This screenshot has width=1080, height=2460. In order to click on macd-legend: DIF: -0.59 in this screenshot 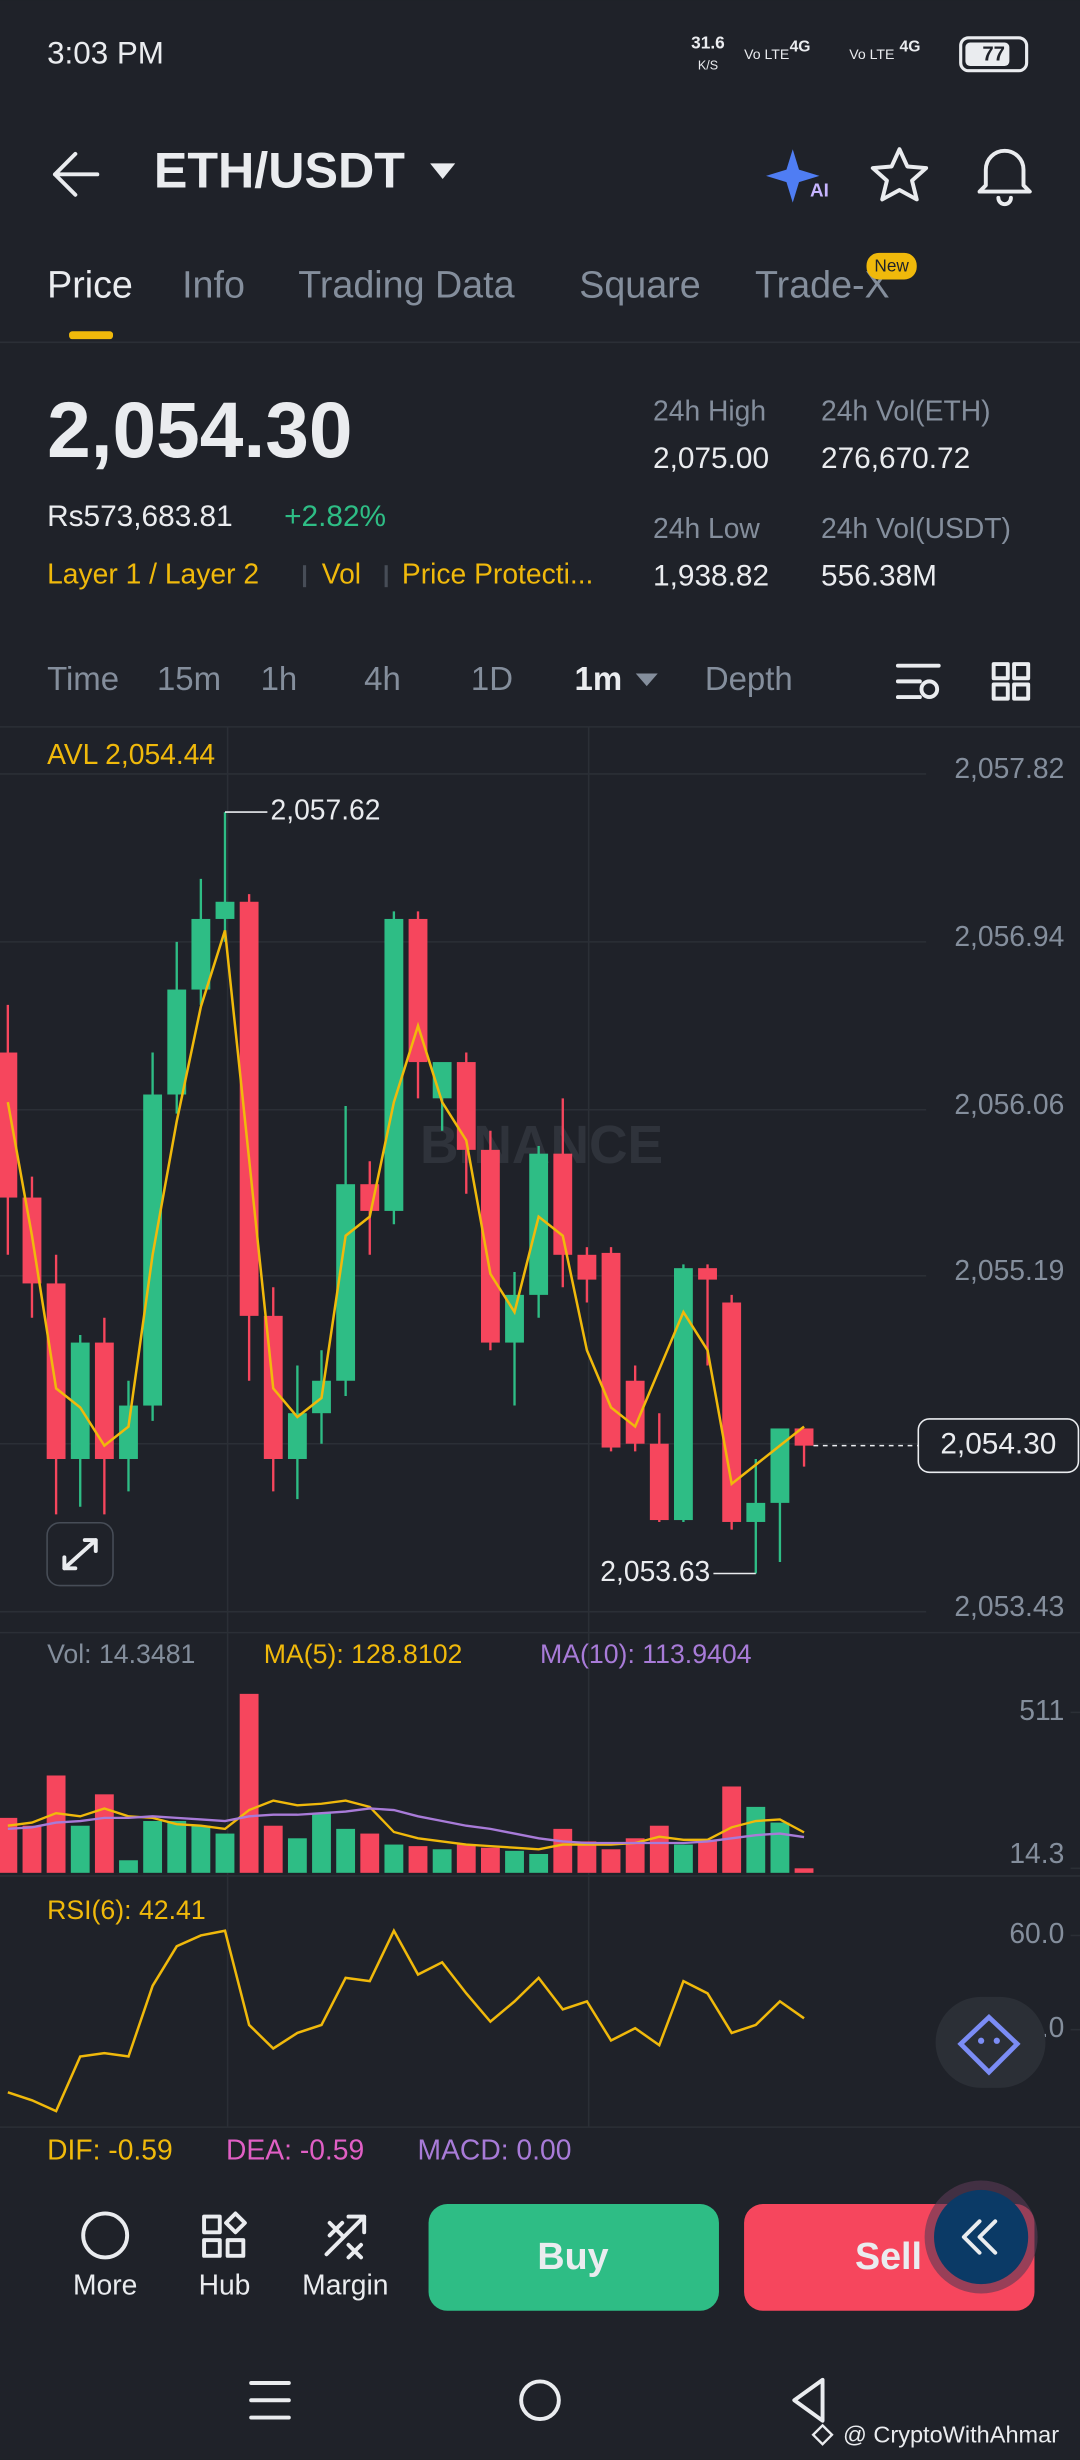, I will do `click(110, 2150)`.